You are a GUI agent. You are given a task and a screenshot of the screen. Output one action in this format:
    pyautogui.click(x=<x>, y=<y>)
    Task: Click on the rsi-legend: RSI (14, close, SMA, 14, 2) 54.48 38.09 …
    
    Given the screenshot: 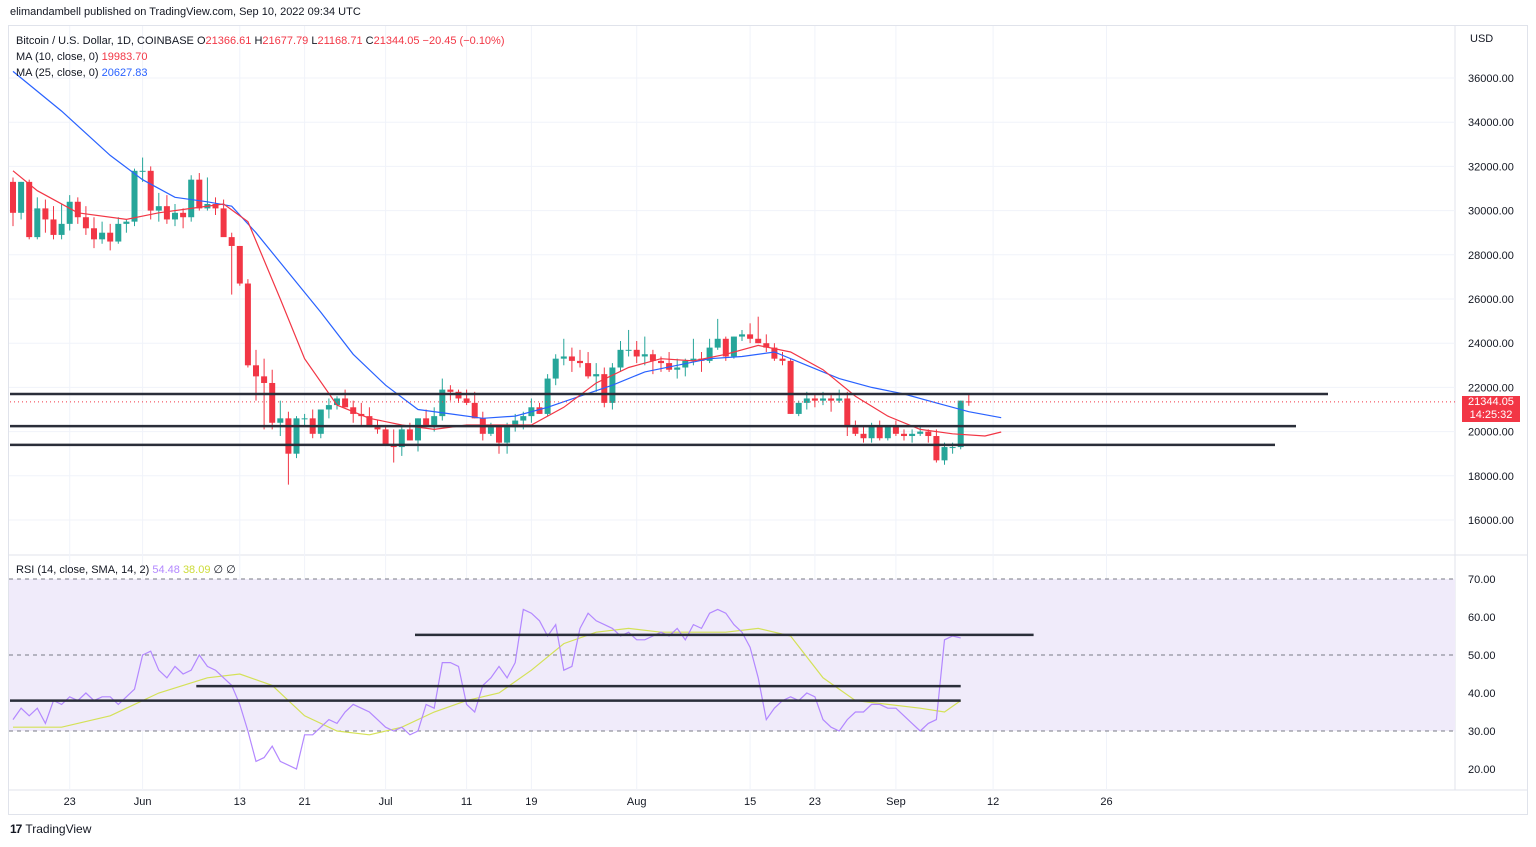 What is the action you would take?
    pyautogui.click(x=126, y=569)
    